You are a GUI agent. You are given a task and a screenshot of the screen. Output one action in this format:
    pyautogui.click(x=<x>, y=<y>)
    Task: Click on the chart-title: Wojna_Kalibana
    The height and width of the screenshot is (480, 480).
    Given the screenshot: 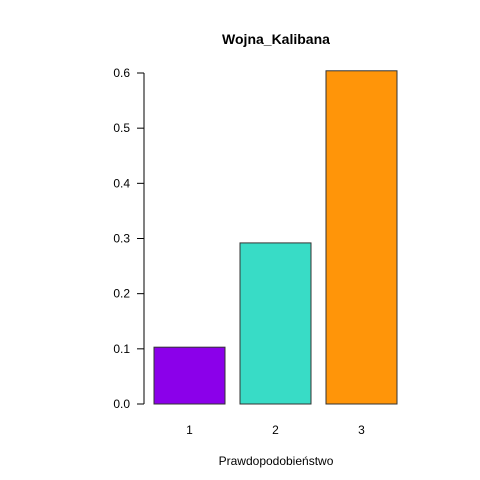 What is the action you would take?
    pyautogui.click(x=276, y=39)
    